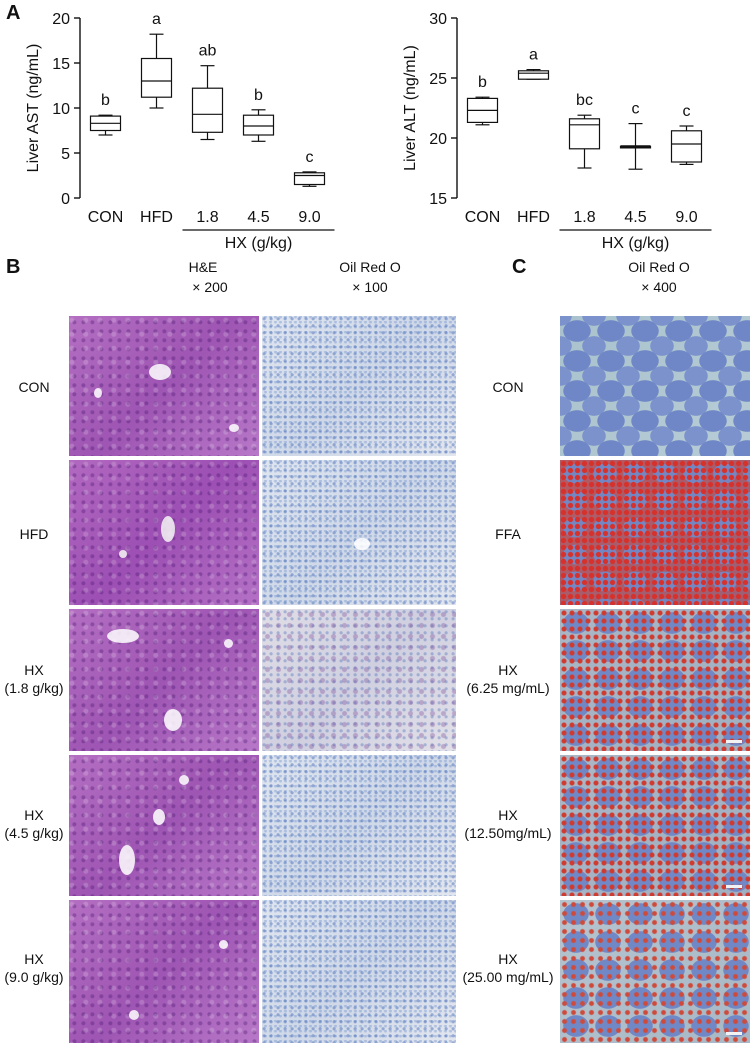 This screenshot has width=754, height=1046. What do you see at coordinates (438, 79) in the screenshot?
I see `alt-y-tick-label: 25` at bounding box center [438, 79].